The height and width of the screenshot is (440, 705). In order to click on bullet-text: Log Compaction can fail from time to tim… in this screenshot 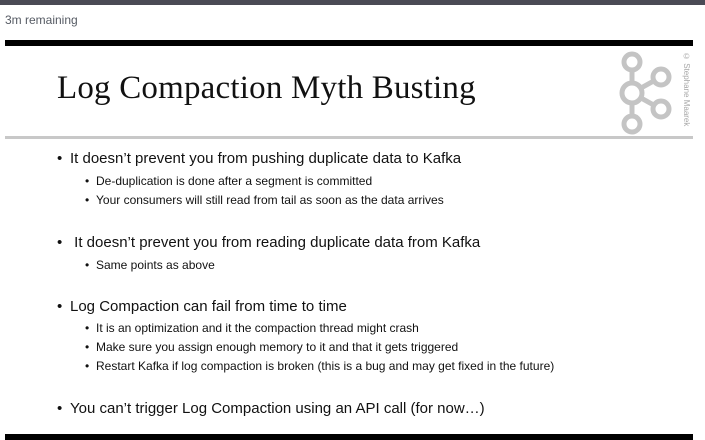, I will do `click(208, 306)`.